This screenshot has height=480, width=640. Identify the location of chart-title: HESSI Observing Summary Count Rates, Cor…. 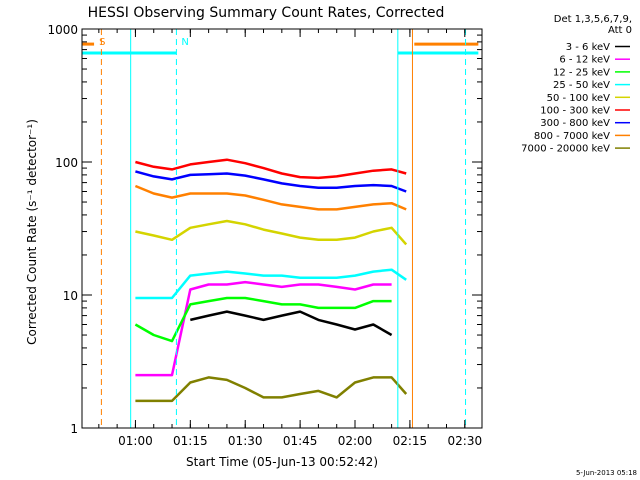
(266, 13).